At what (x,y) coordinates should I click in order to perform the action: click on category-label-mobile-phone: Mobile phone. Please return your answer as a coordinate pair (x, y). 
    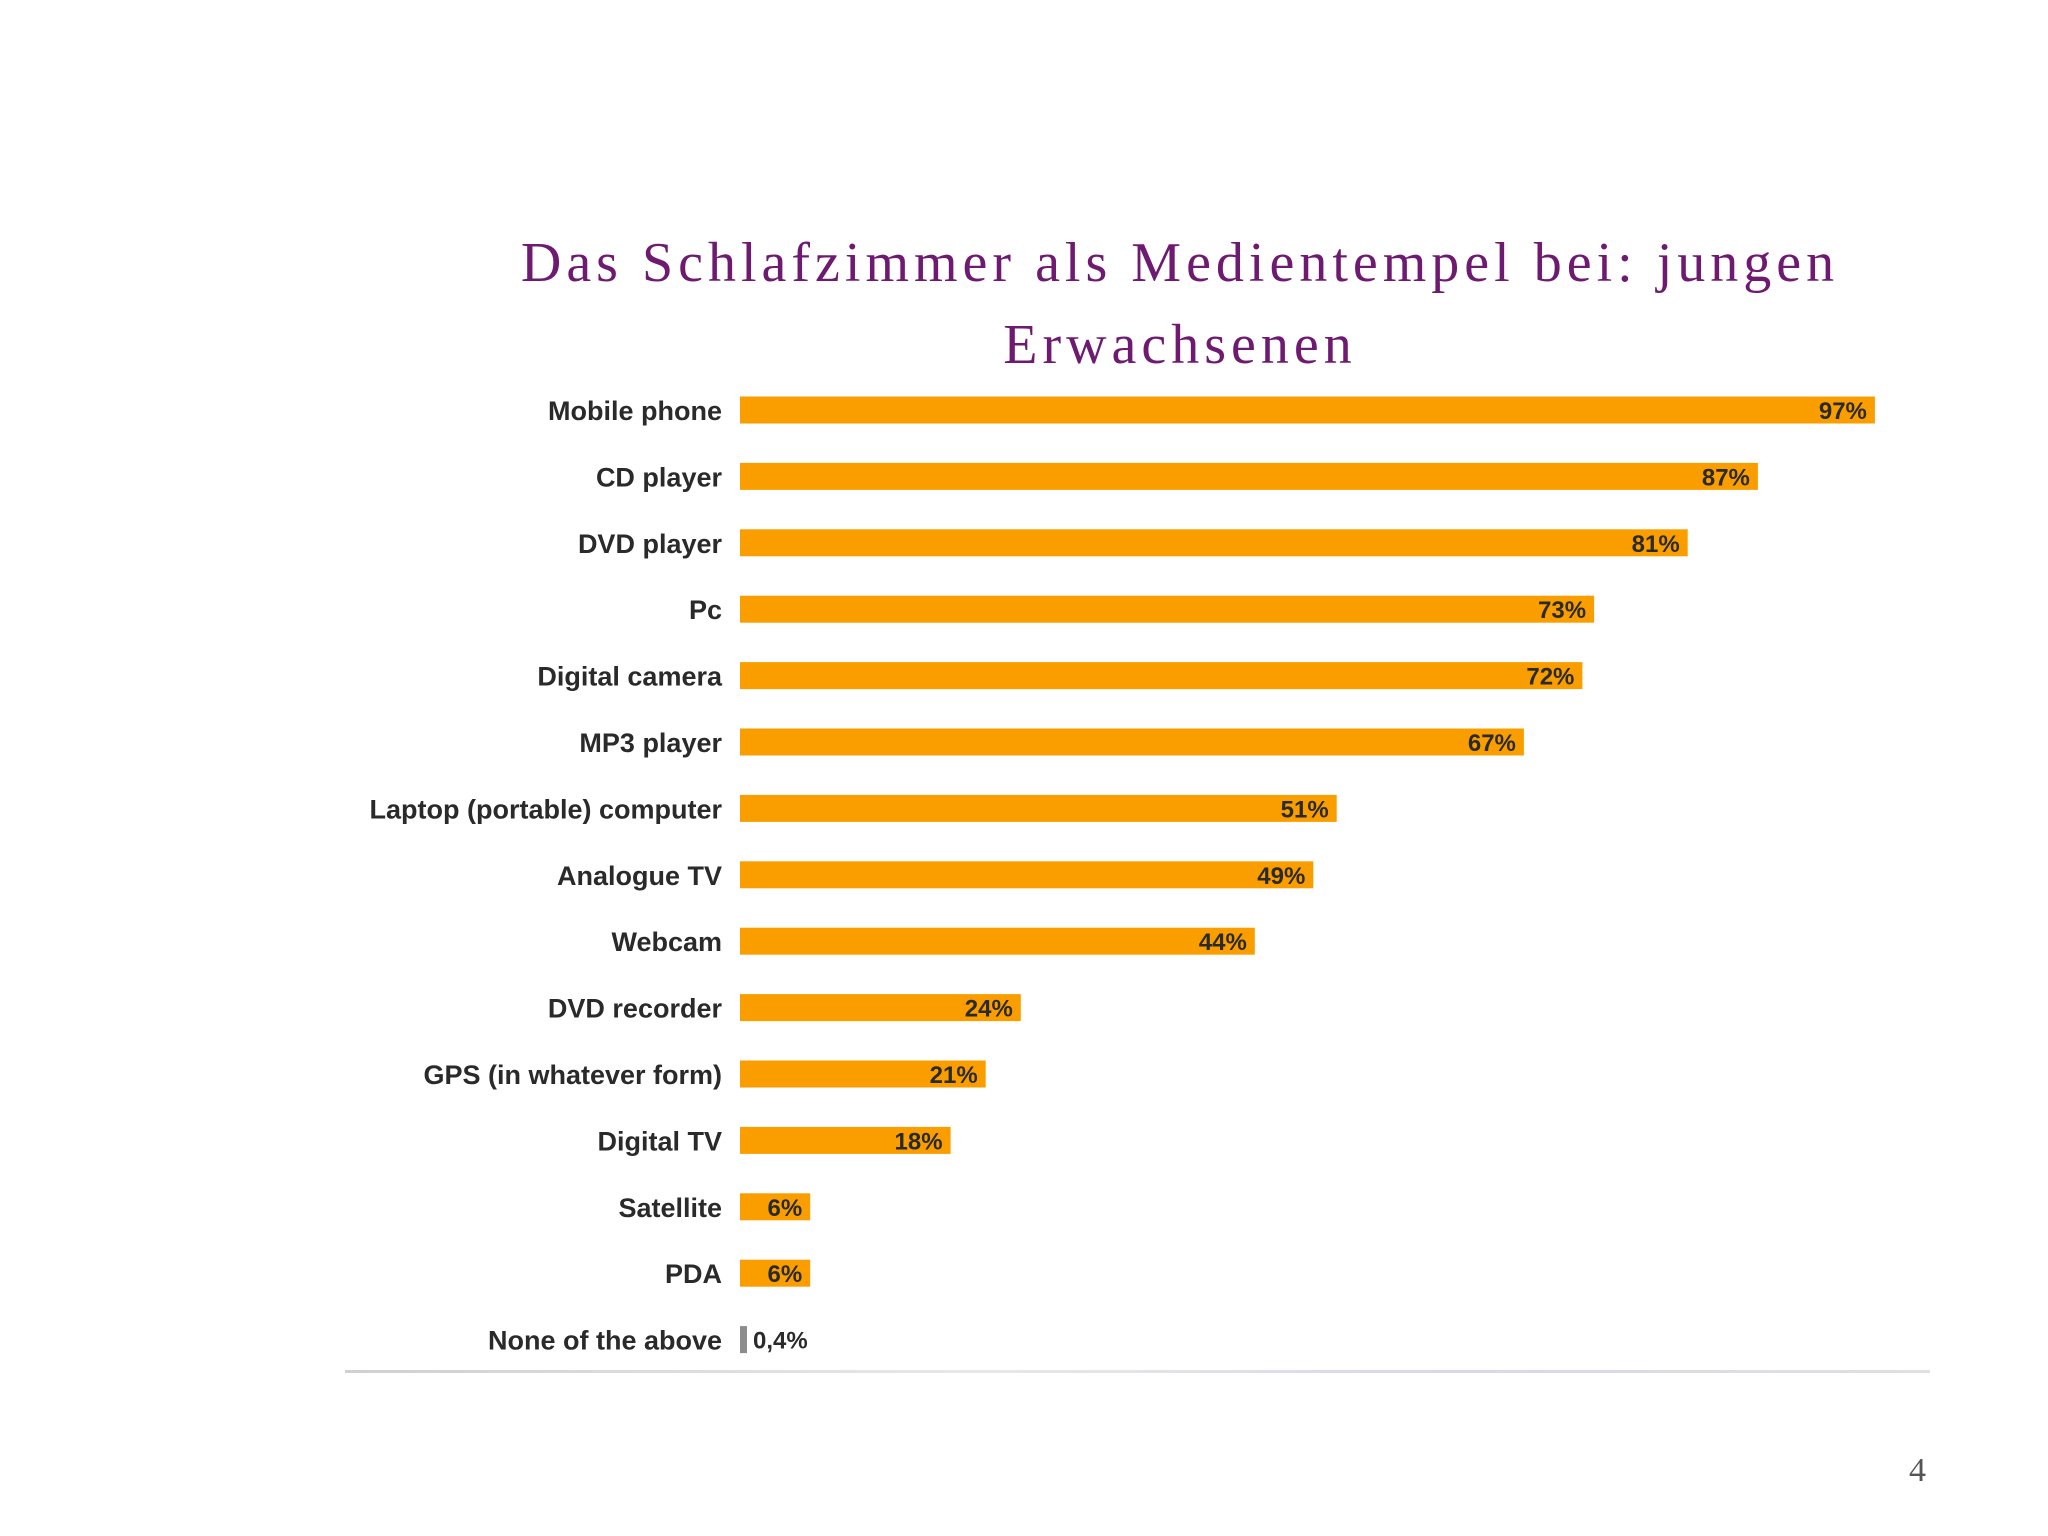
    Looking at the image, I should click on (635, 411).